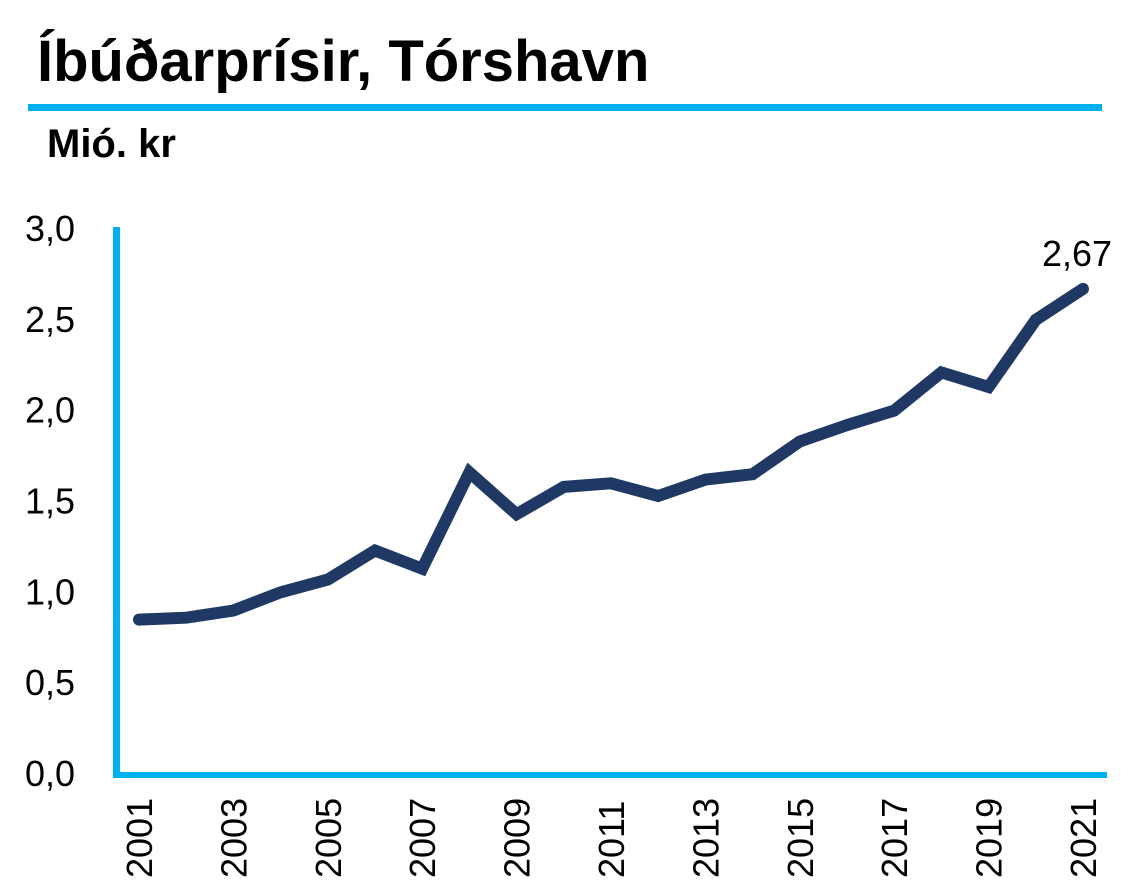 This screenshot has width=1140, height=896. I want to click on x-tick-label: 2017, so click(894, 838).